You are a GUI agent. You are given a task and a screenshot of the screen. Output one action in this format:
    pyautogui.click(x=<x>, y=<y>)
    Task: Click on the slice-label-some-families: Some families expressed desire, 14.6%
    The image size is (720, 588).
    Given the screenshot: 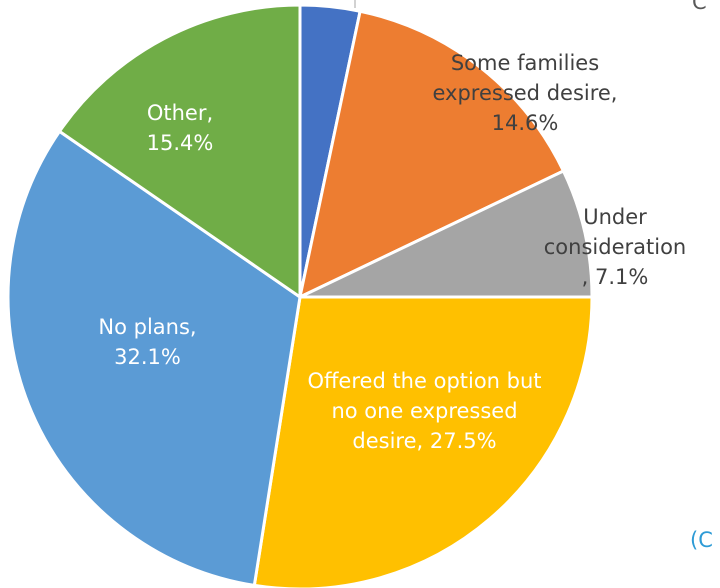 What is the action you would take?
    pyautogui.click(x=525, y=93)
    